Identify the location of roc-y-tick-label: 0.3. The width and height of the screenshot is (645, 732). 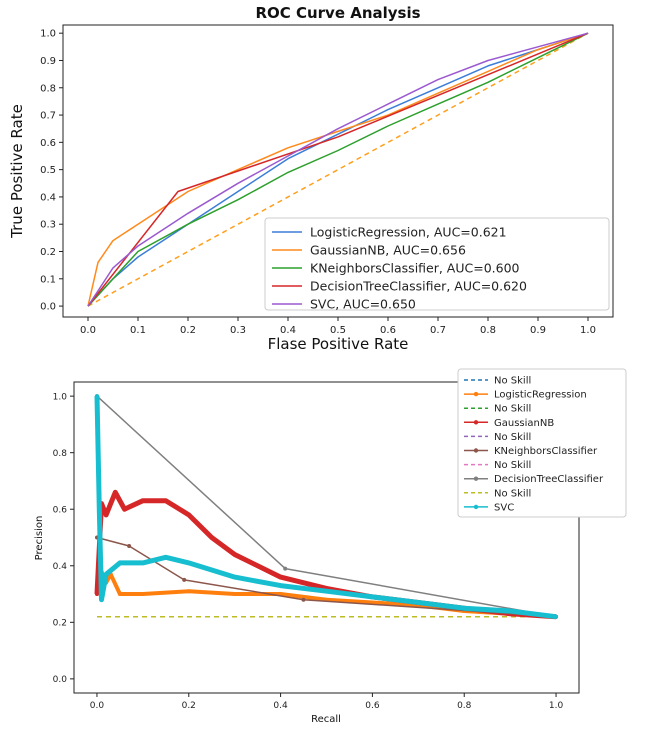
(48, 225).